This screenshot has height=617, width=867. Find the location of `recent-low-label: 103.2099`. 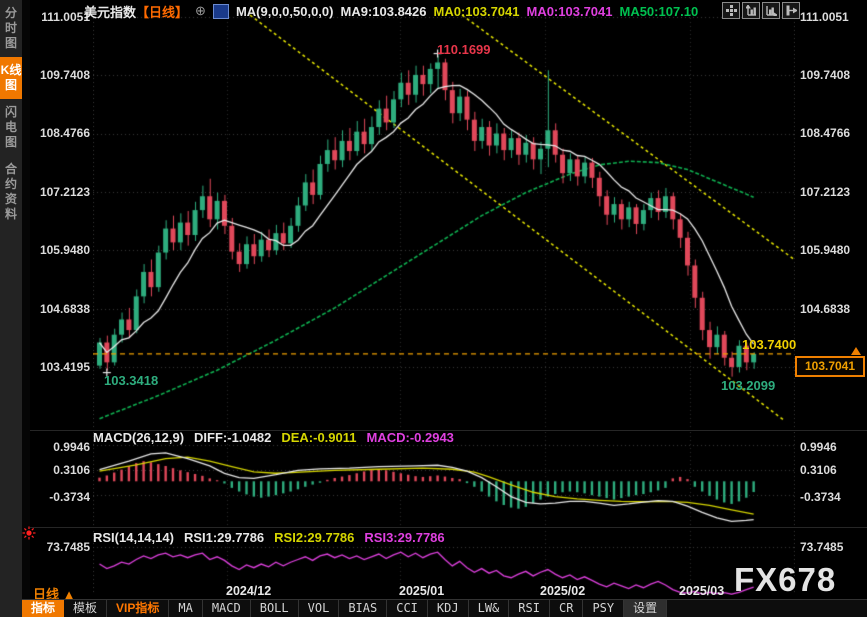

recent-low-label: 103.2099 is located at coordinates (748, 385).